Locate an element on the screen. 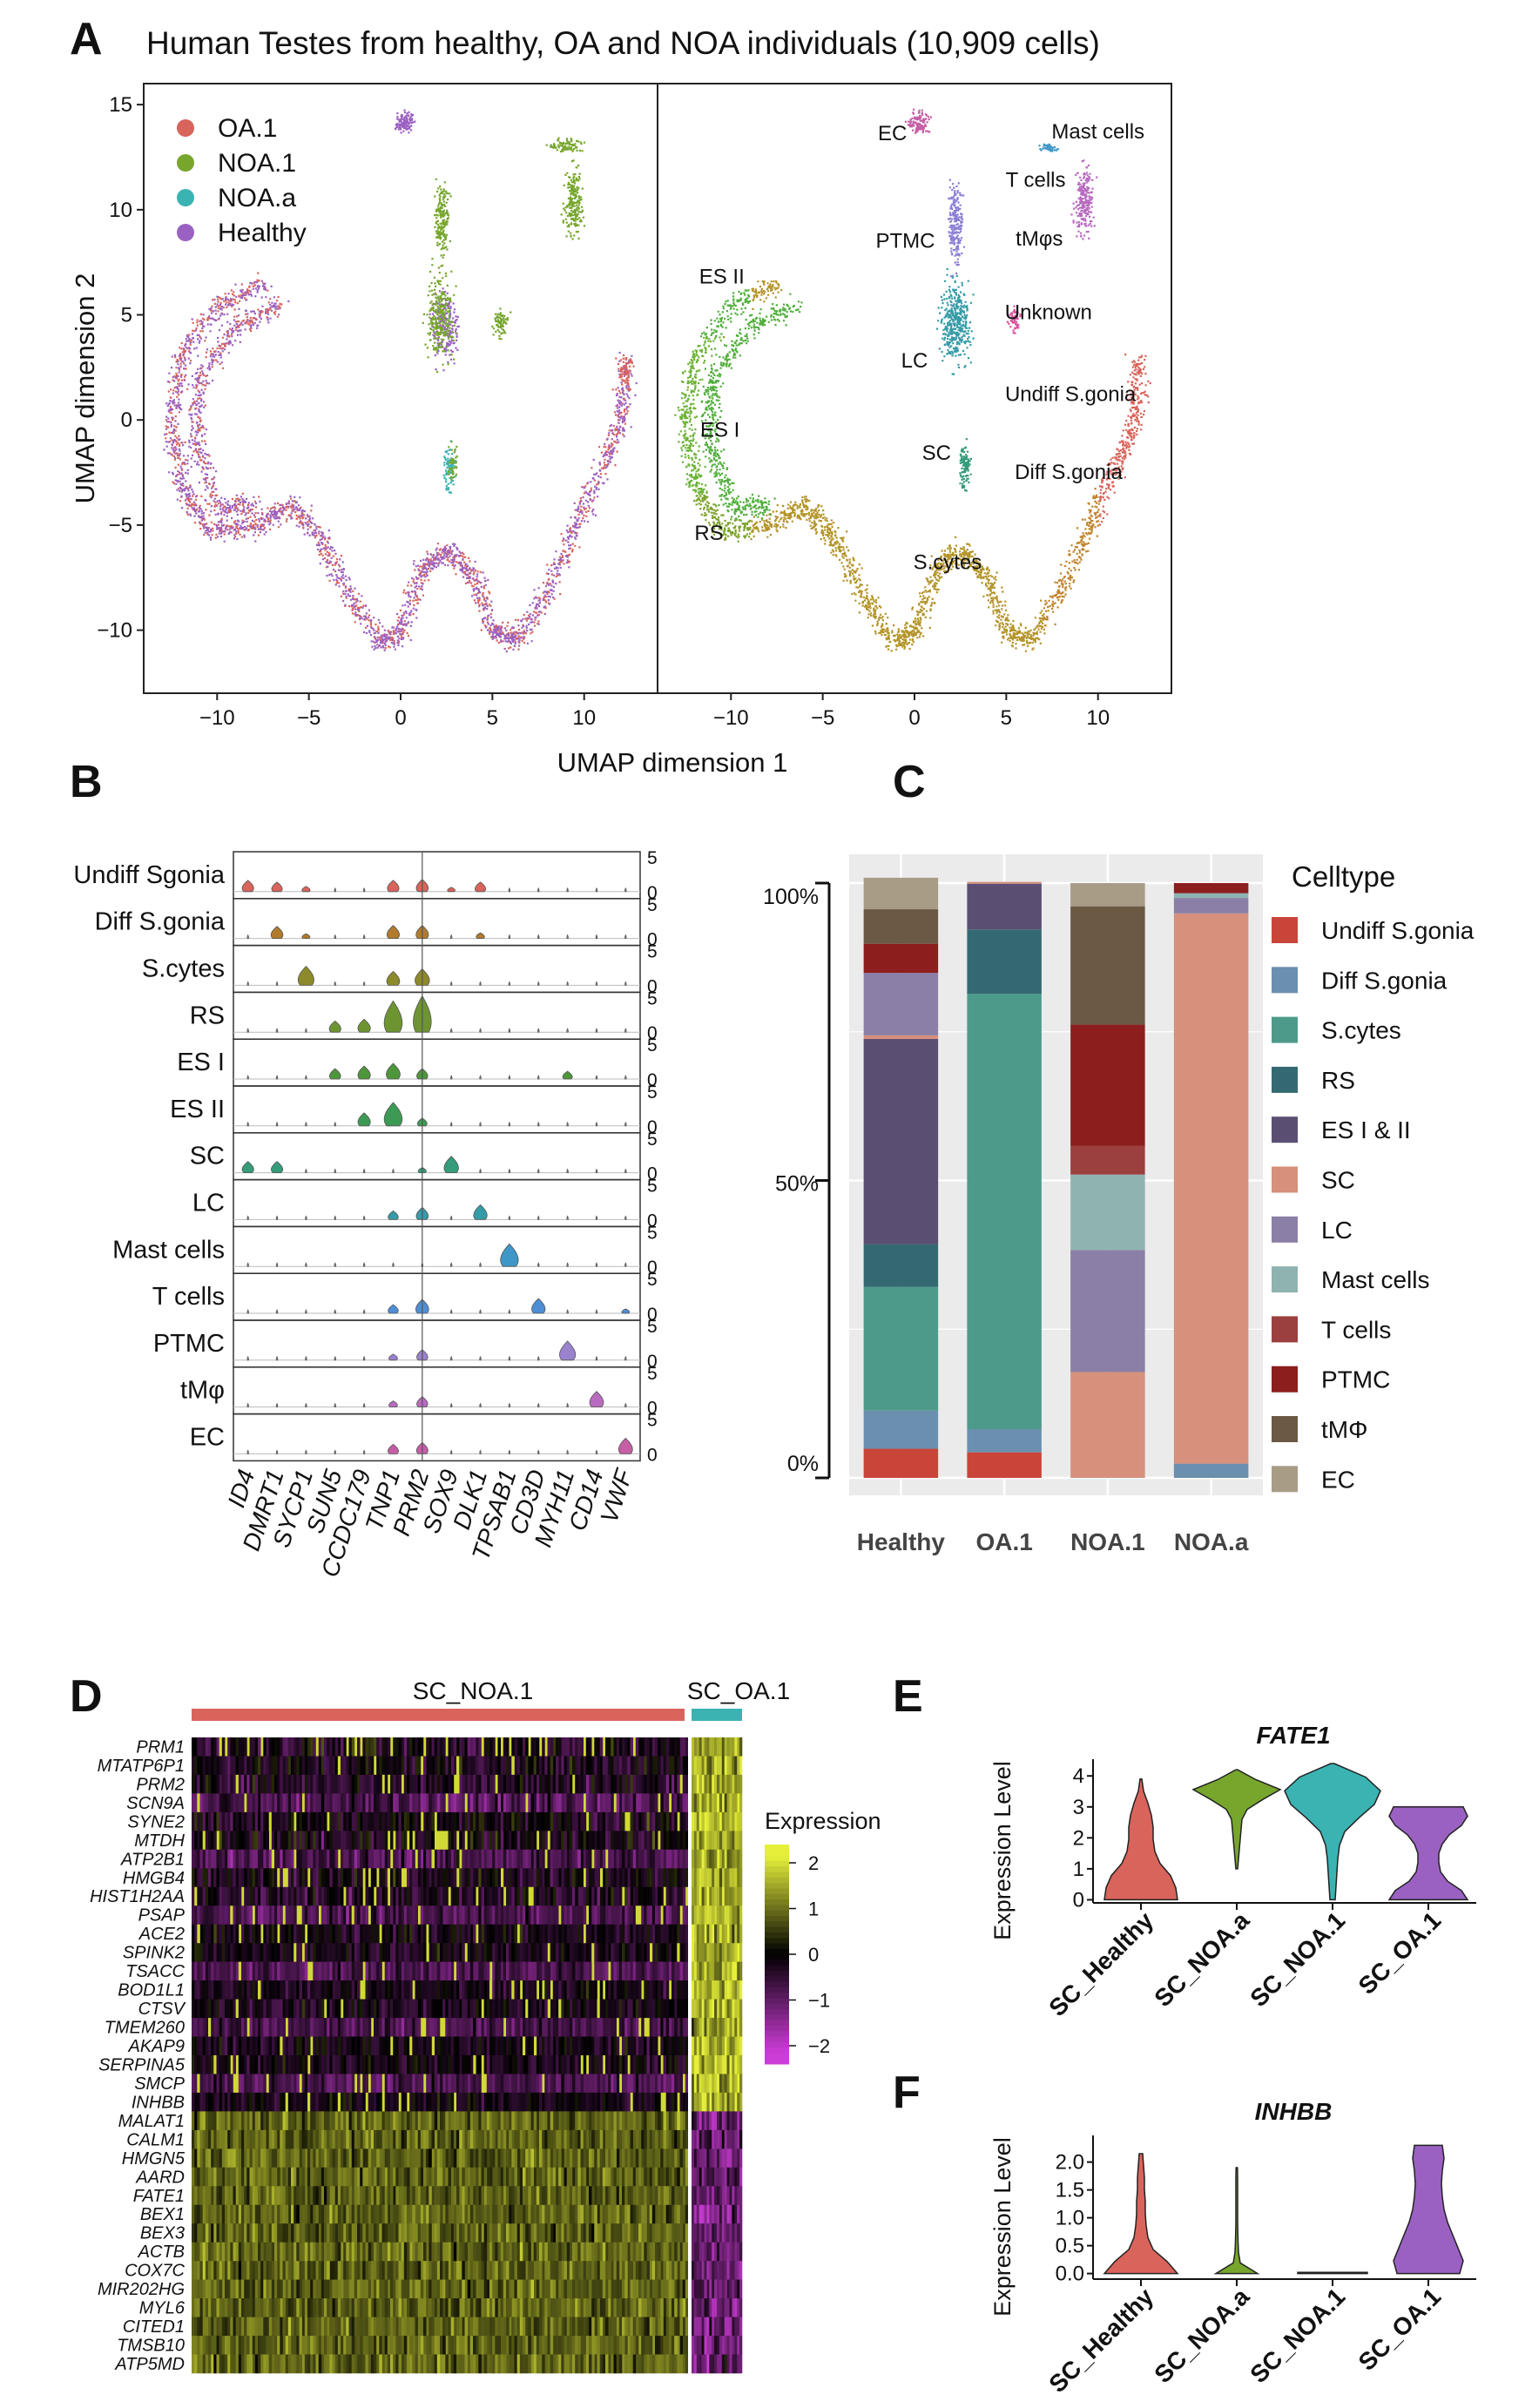  legend-label: T cells is located at coordinates (1356, 1329).